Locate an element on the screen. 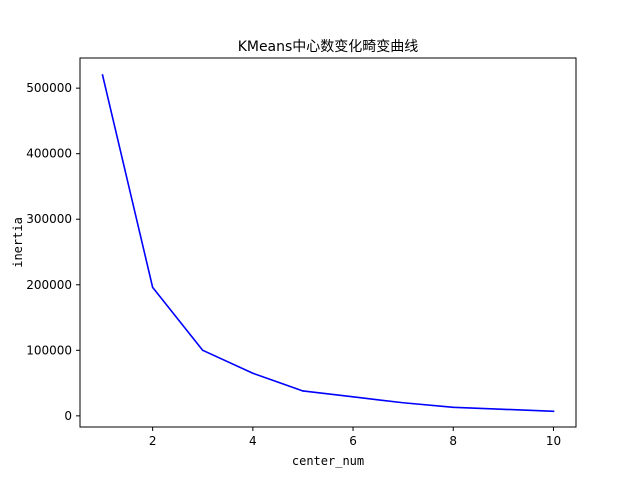 This screenshot has width=640, height=480. y-tick-label: 200000 is located at coordinates (49, 285).